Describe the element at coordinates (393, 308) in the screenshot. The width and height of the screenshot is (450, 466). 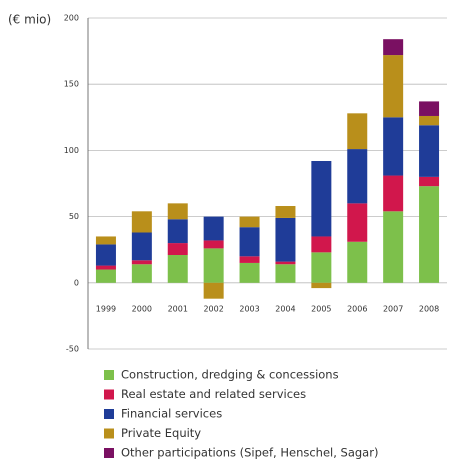
I see `x-tick-label: 2007` at that location.